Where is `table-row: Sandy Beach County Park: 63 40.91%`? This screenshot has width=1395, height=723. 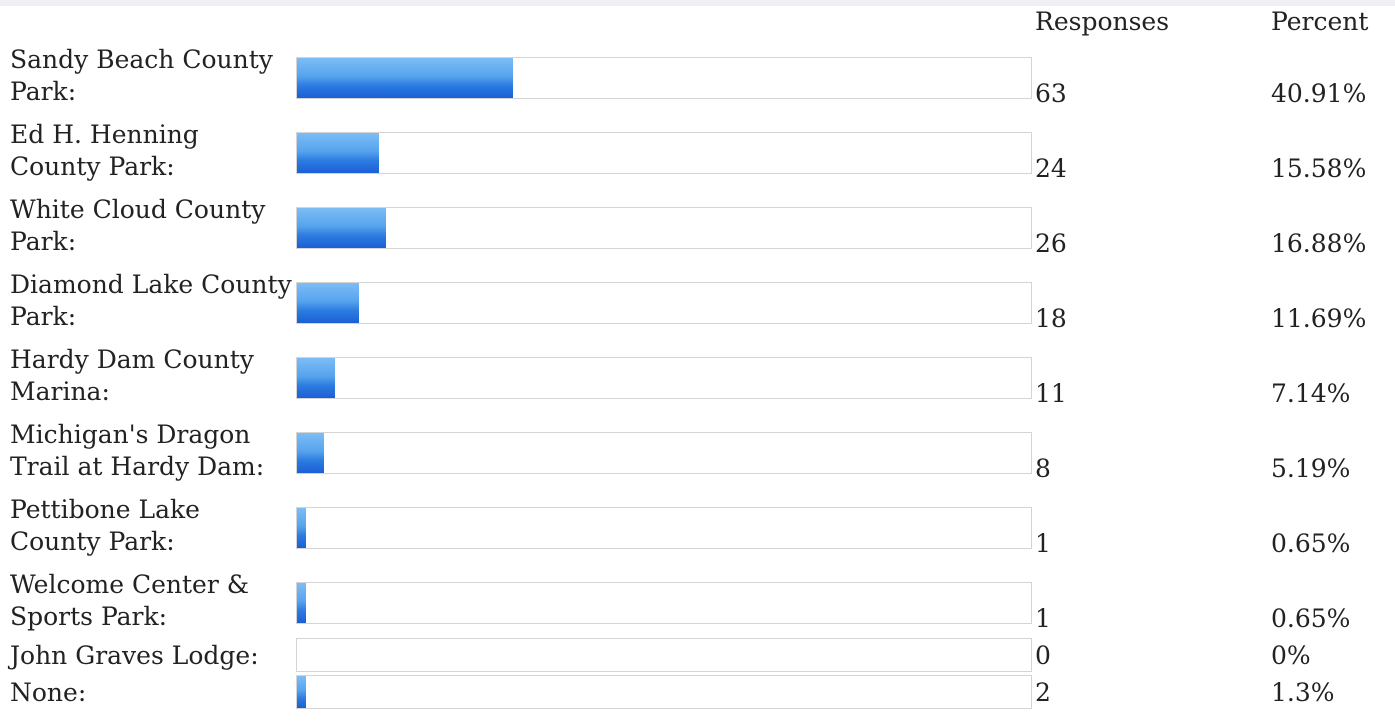 table-row: Sandy Beach County Park: 63 40.91% is located at coordinates (697, 75).